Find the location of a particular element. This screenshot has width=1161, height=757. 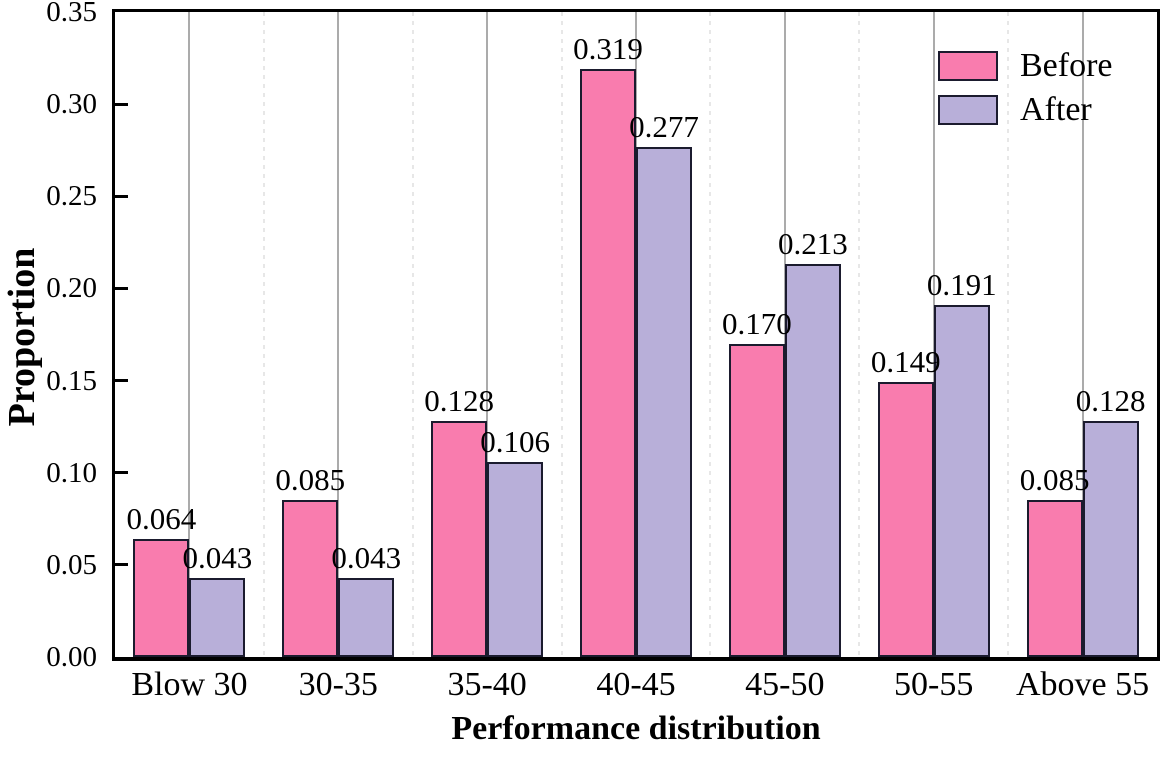

x-tick-label: 30-35 is located at coordinates (338, 684).